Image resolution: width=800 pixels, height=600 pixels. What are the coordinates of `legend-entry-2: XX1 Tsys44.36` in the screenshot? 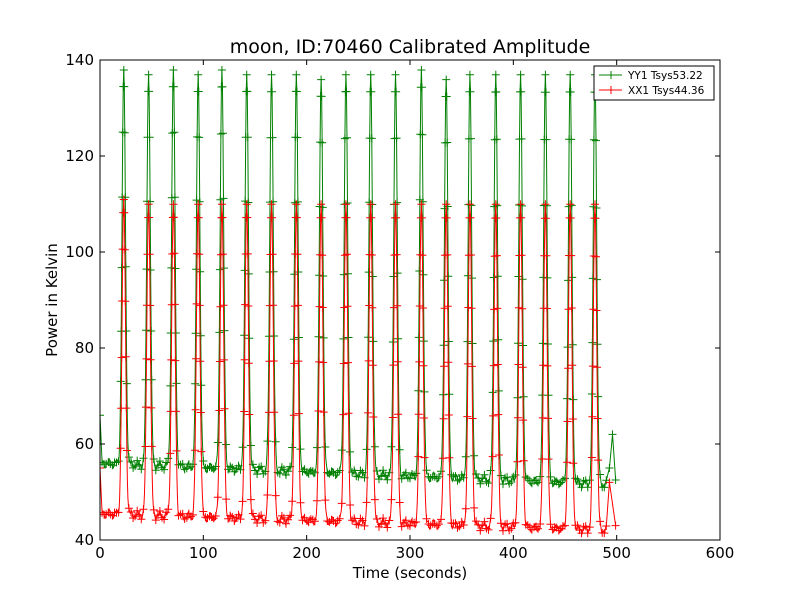 It's located at (652, 91).